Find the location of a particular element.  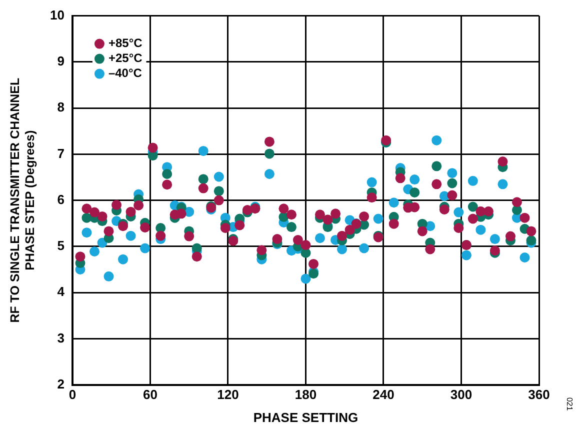

x-tick-label: 300 is located at coordinates (461, 394).